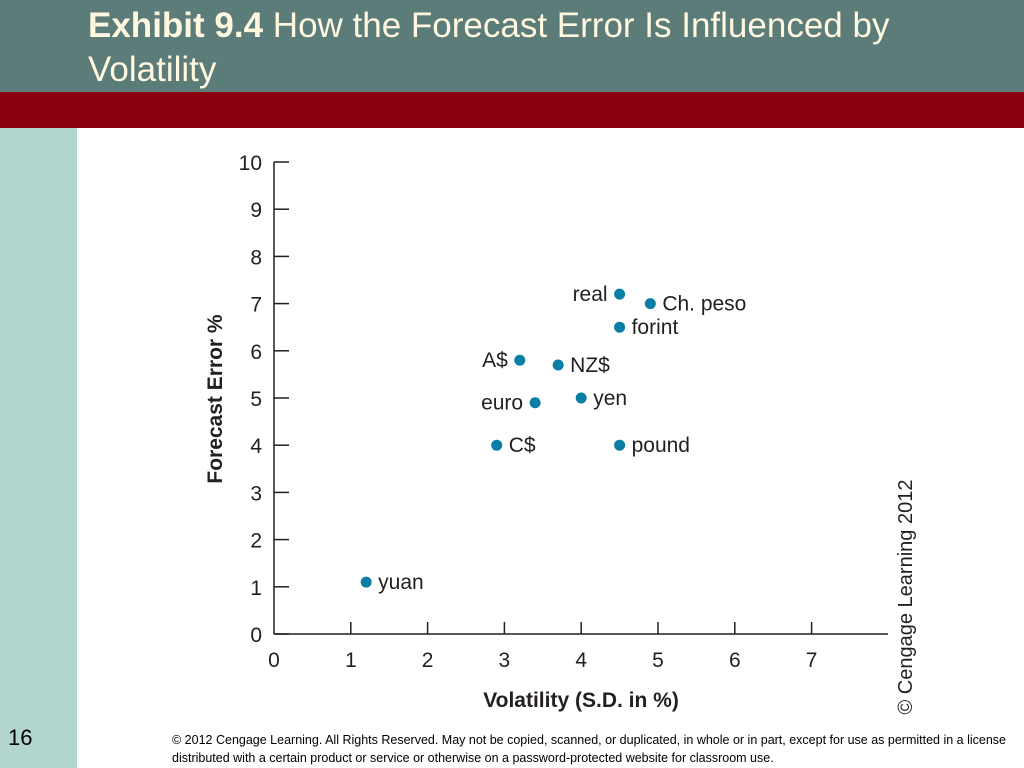 The image size is (1024, 768). I want to click on exhibit-label: Exhibit 9.4, so click(176, 25).